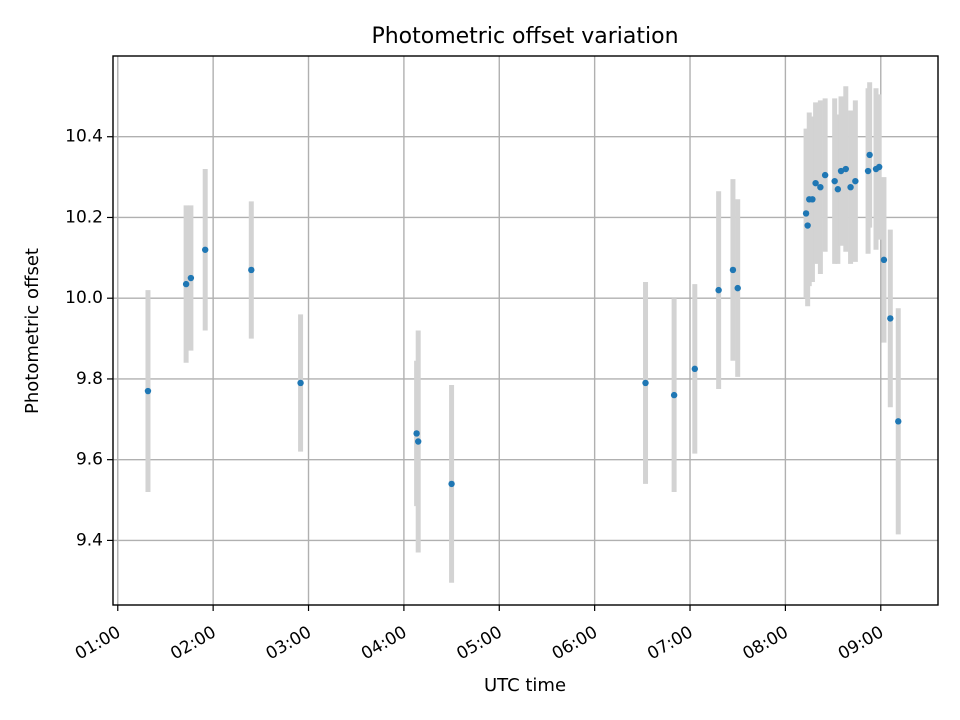  I want to click on y-axis-label: Photometric offset, so click(32, 331).